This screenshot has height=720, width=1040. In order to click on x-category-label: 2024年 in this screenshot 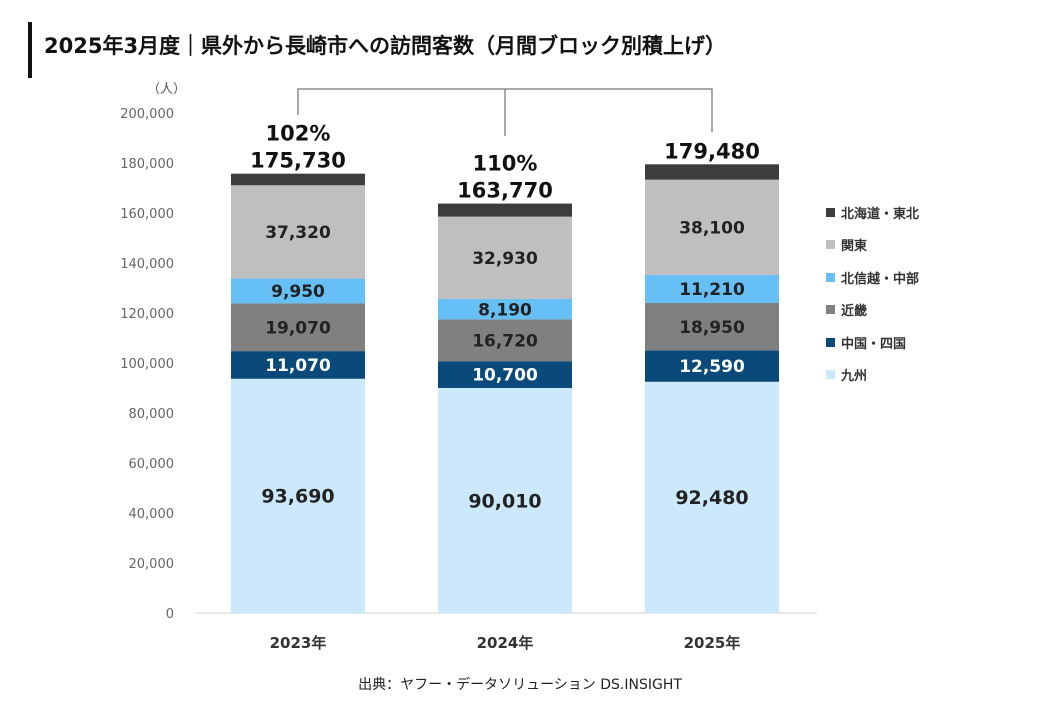, I will do `click(505, 643)`.